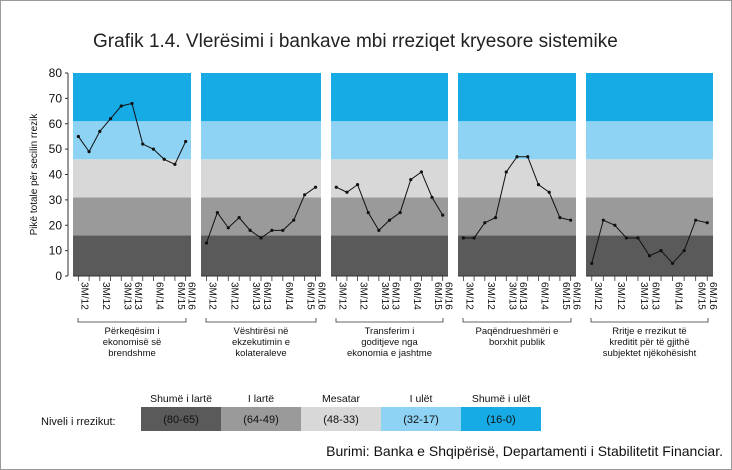 Image resolution: width=732 pixels, height=470 pixels. What do you see at coordinates (261, 399) in the screenshot?
I see `legend-item-name: I lartë` at bounding box center [261, 399].